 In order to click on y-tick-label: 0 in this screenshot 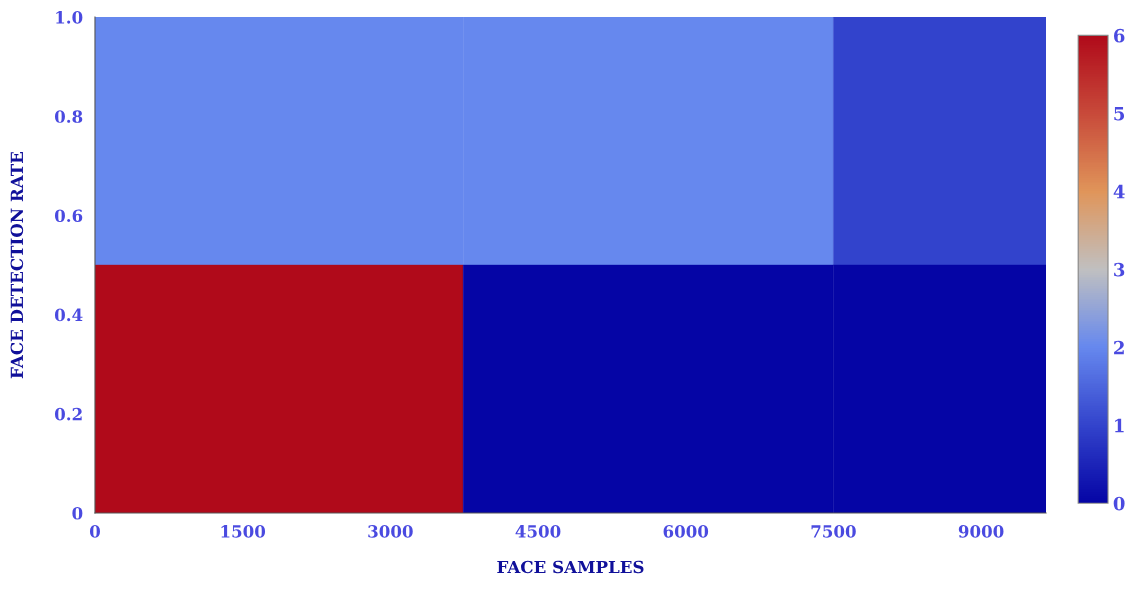, I will do `click(77, 513)`.